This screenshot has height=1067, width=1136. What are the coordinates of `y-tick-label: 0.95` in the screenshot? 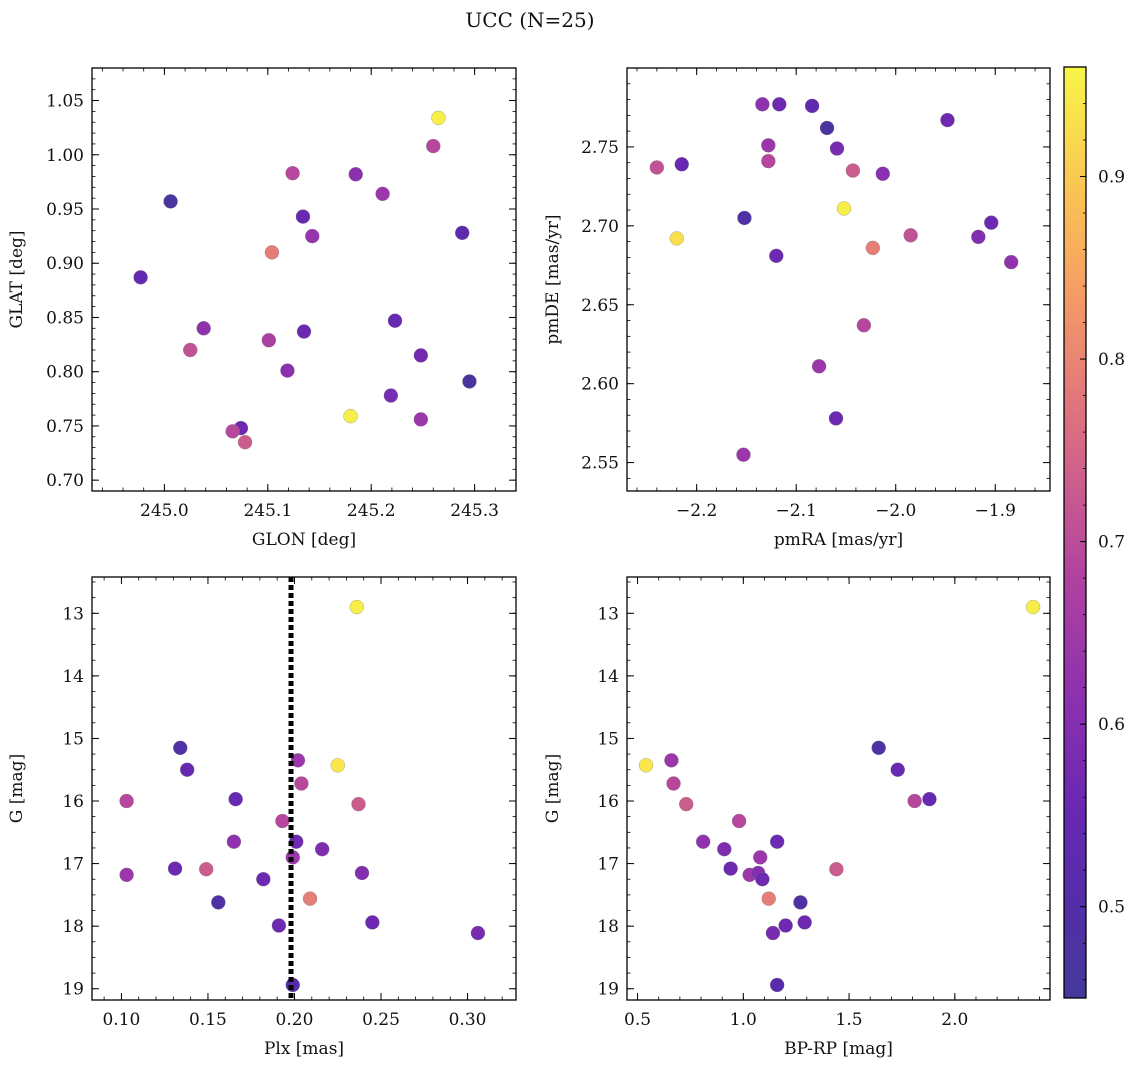 It's located at (65, 210).